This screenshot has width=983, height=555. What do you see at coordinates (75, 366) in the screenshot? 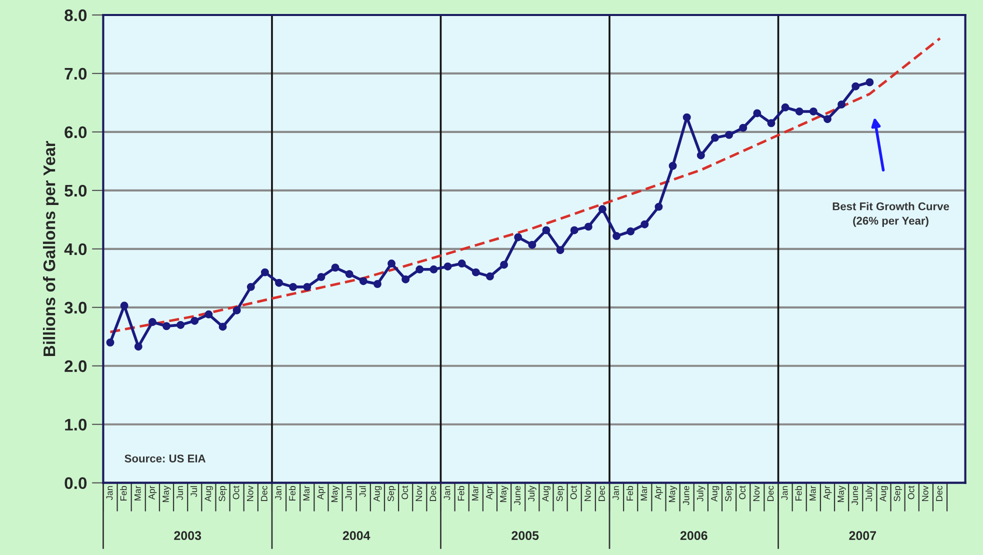
I see `y-tick-label: 2.0` at bounding box center [75, 366].